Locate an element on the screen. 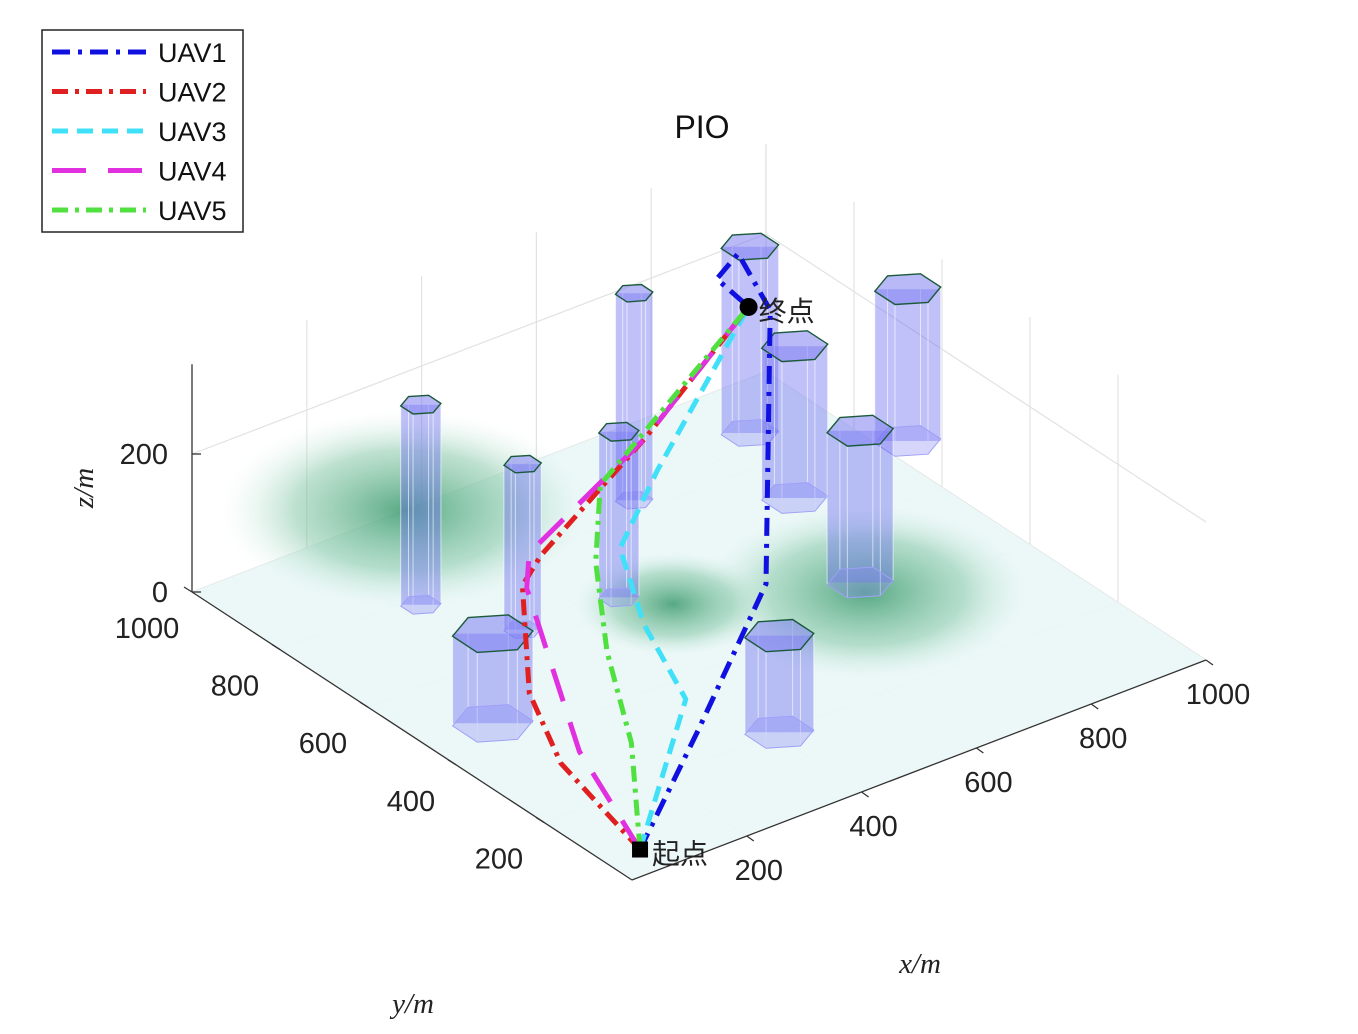 Image resolution: width=1358 pixels, height=1034 pixels. y-axis-line is located at coordinates (412, 736).